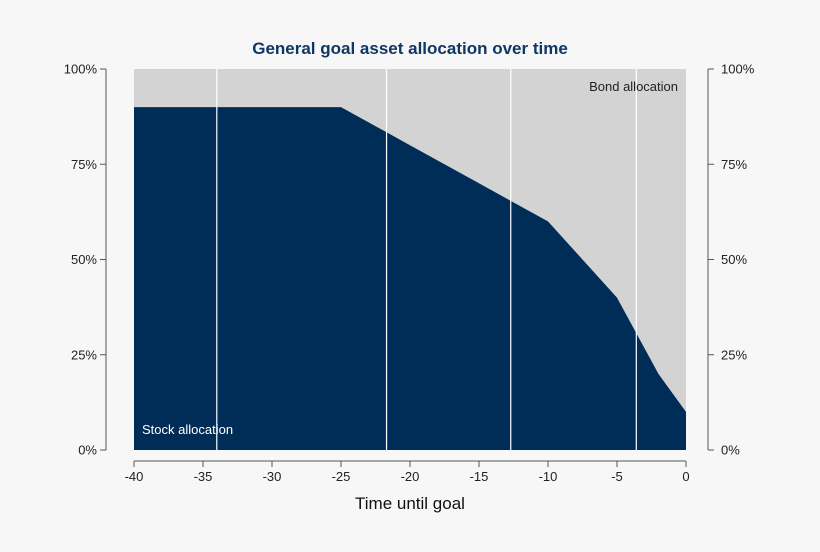  I want to click on x-tick-label: -40, so click(134, 476).